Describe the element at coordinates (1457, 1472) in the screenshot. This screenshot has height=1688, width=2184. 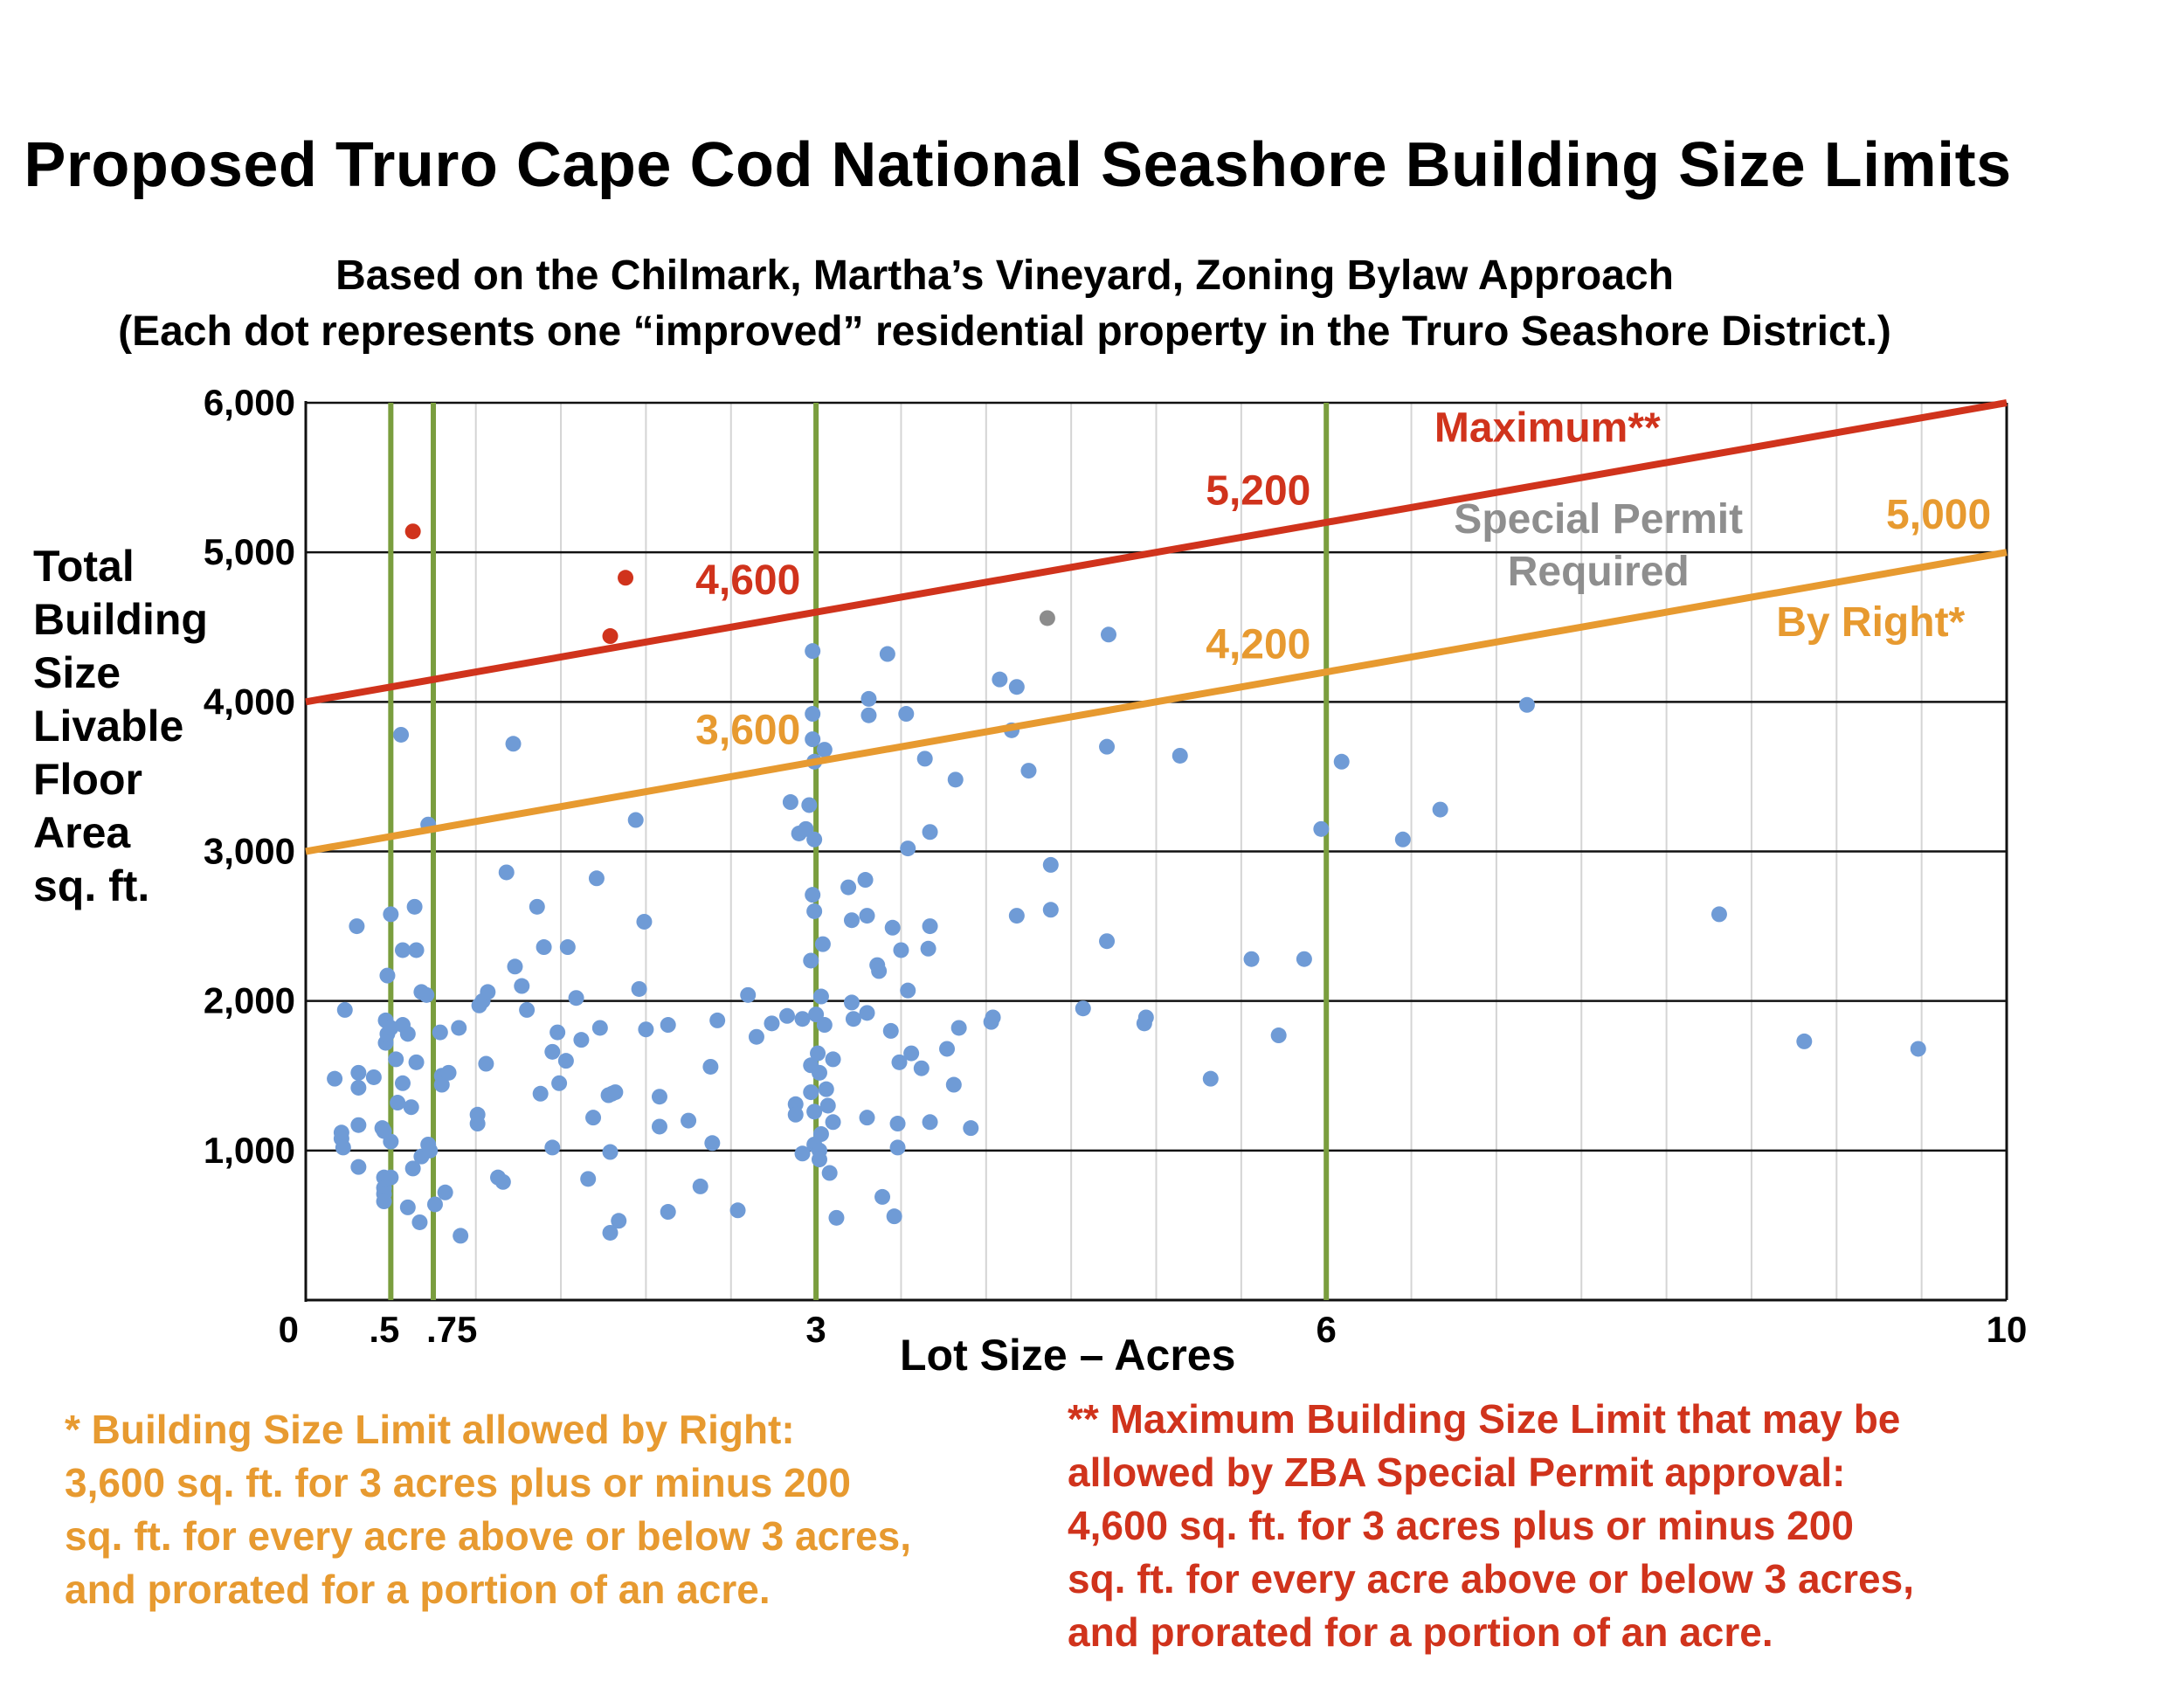
I see `footnote-line: allowed by ZBA Special Permit approval:` at that location.